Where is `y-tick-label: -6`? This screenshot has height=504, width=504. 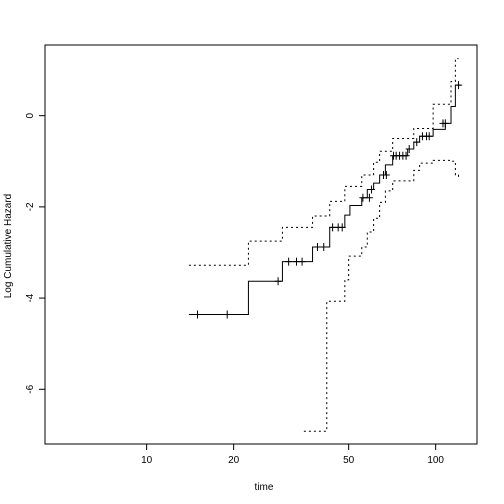 y-tick-label: -6 is located at coordinates (30, 388).